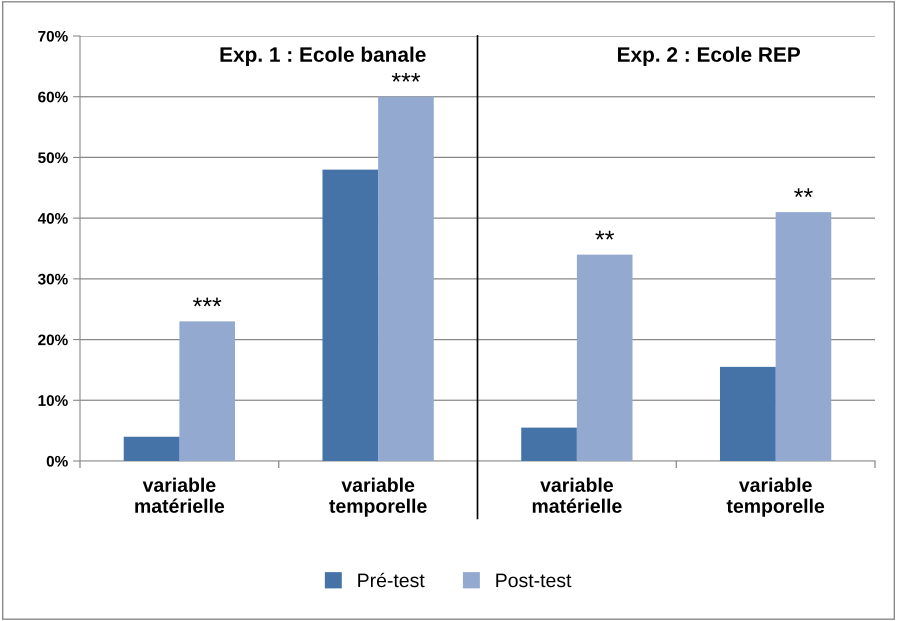  Describe the element at coordinates (323, 56) in the screenshot. I see `chart-title: Exp. 1 : Ecole banale` at that location.